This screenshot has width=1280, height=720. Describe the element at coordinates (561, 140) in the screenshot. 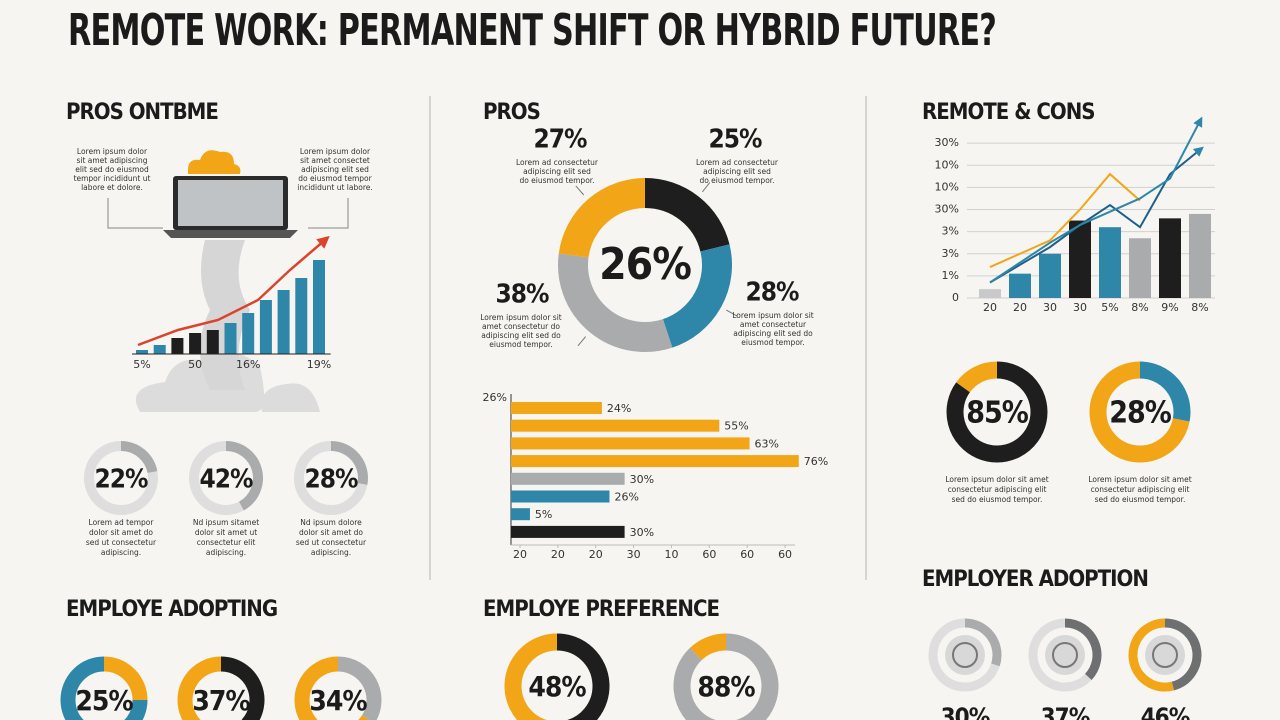

I see `value-label: 27%` at that location.